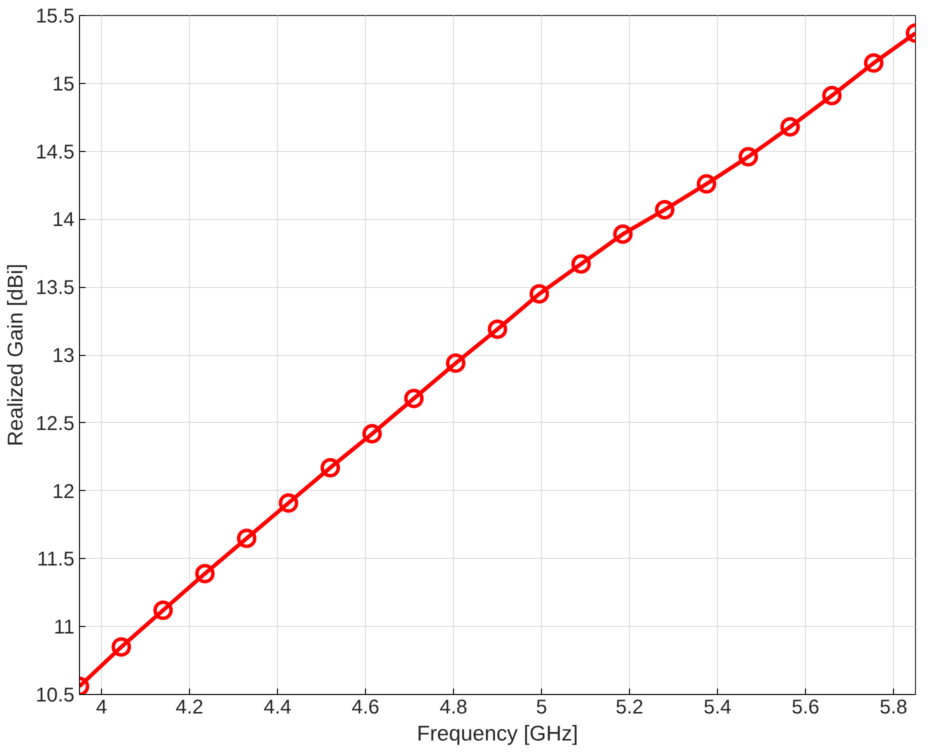  I want to click on y-tick-label: 14, so click(63, 220).